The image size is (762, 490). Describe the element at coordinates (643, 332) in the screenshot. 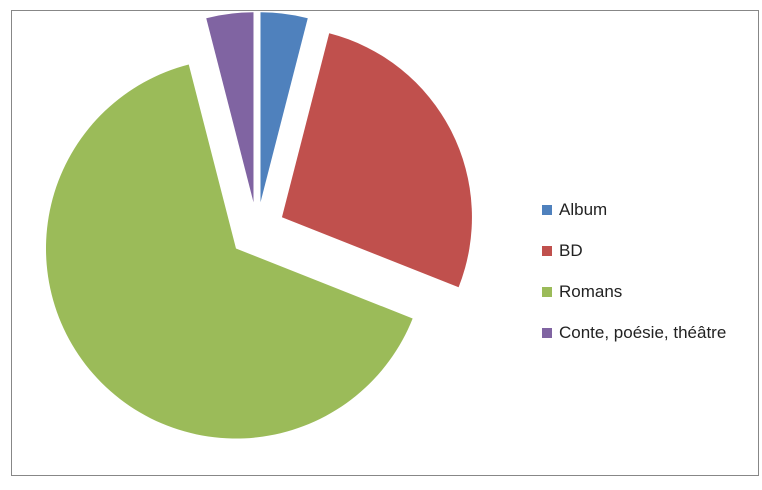

I see `legend-label-conte-poesie-theatre: Conte, poésie, théâtre` at that location.